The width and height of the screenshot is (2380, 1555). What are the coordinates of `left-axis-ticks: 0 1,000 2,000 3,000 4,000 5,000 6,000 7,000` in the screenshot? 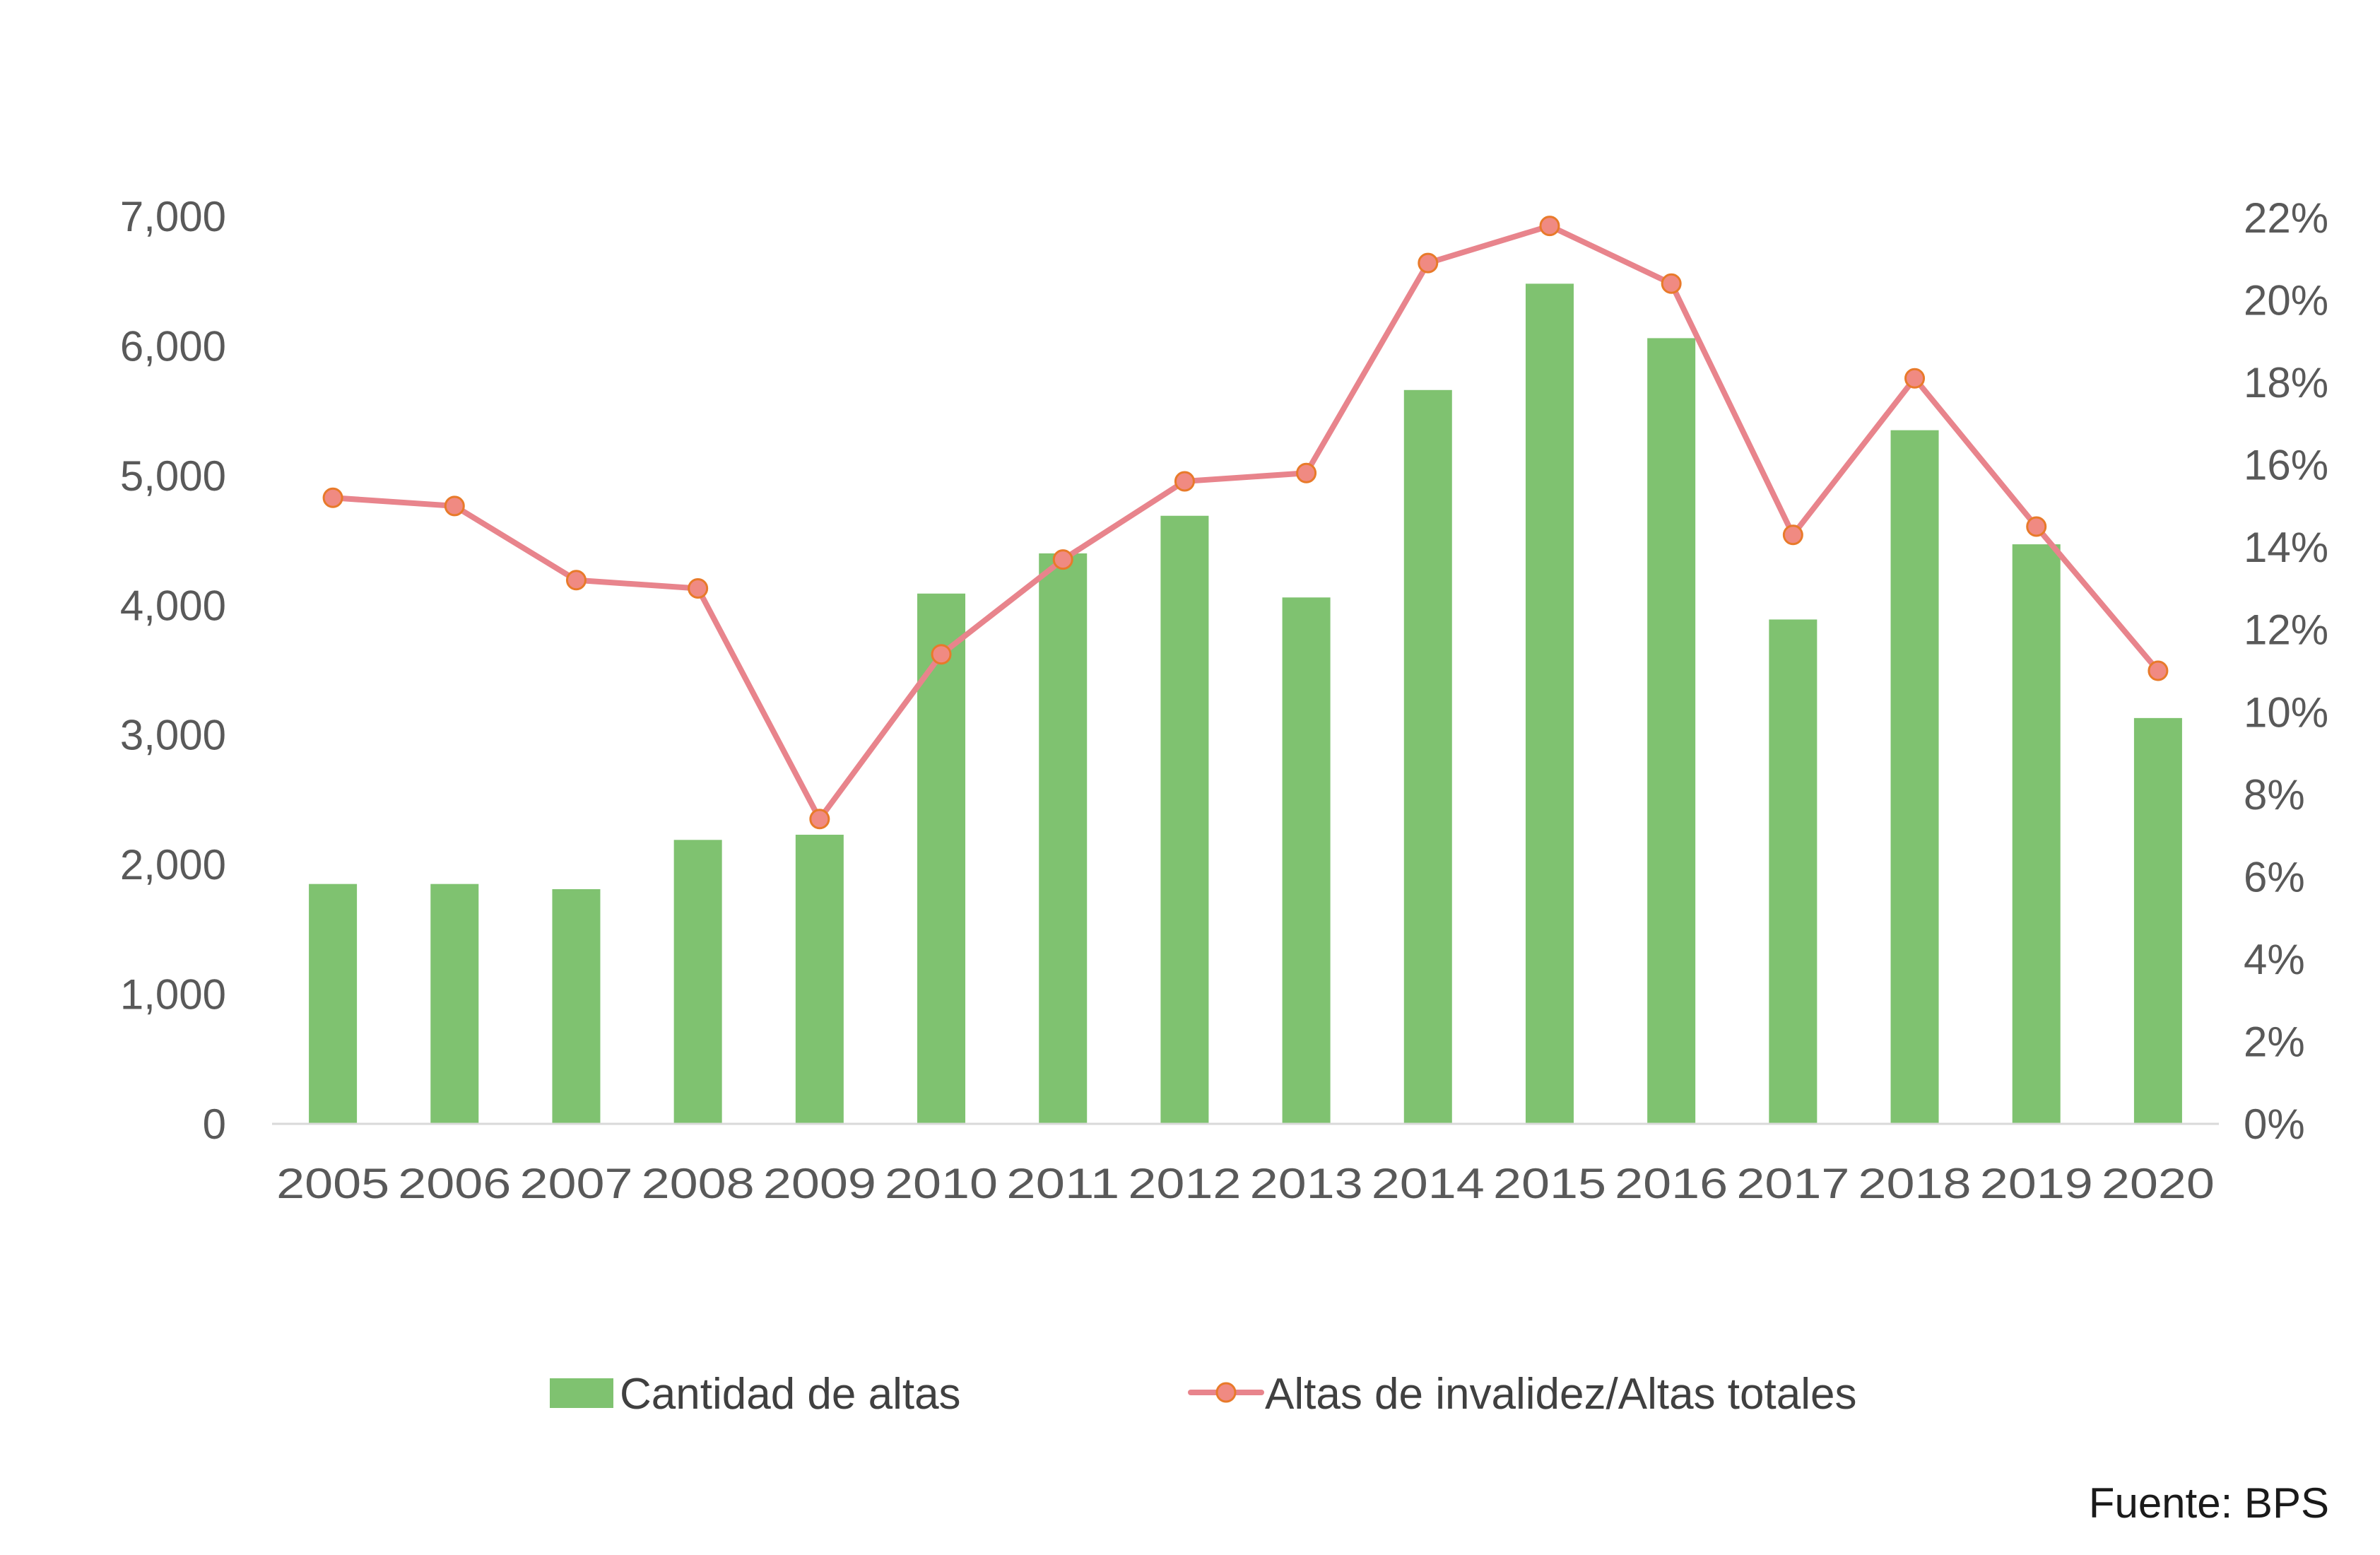 It's located at (173, 670).